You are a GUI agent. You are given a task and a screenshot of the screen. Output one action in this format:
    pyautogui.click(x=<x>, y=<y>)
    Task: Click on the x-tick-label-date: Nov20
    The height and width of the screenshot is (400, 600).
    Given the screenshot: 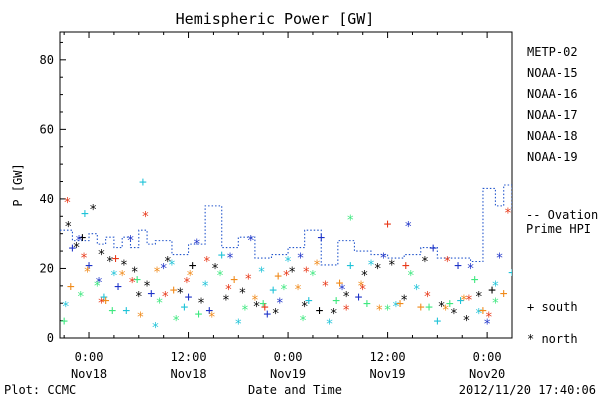 What is the action you would take?
    pyautogui.click(x=487, y=374)
    